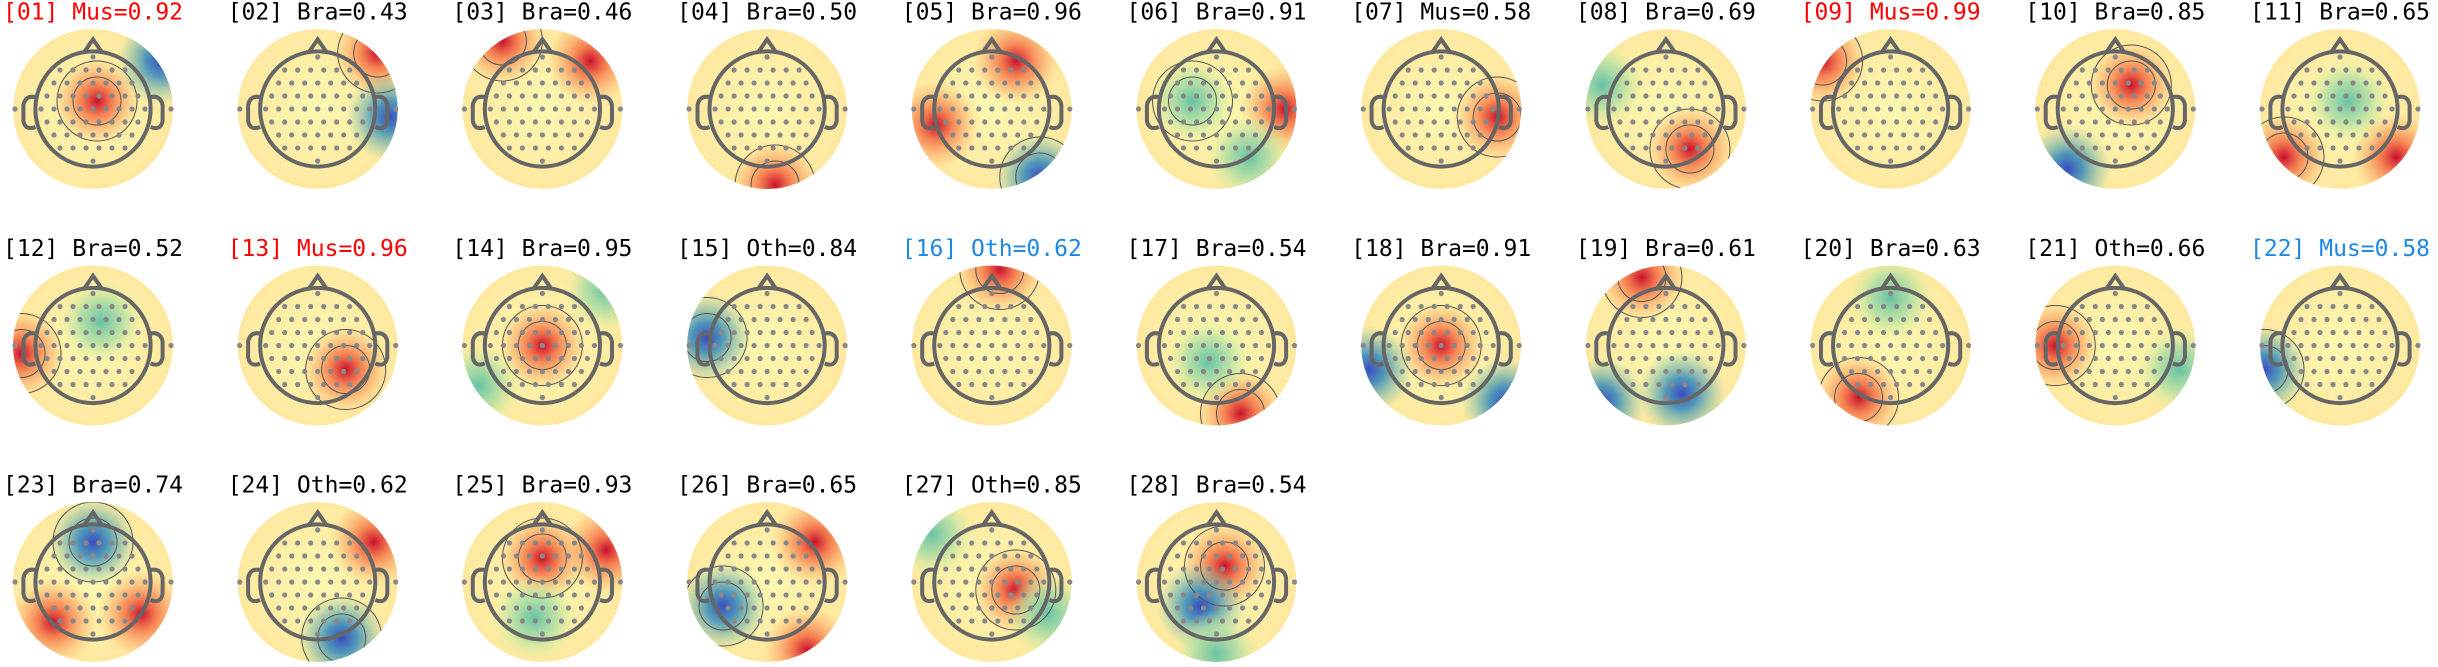  What do you see at coordinates (767, 13) in the screenshot?
I see `component-label: [04] Bra=0.50` at bounding box center [767, 13].